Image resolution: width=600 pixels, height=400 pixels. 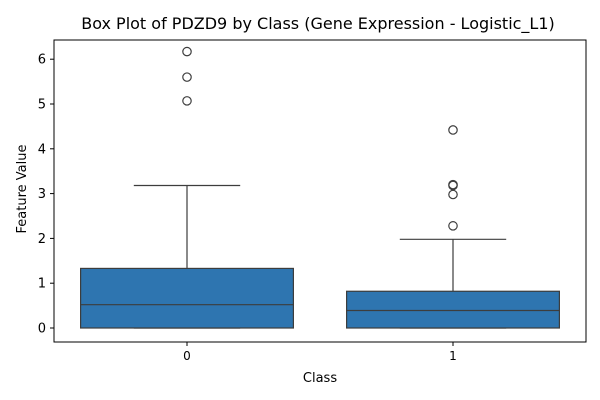 What do you see at coordinates (320, 378) in the screenshot?
I see `x-axis-label: Class` at bounding box center [320, 378].